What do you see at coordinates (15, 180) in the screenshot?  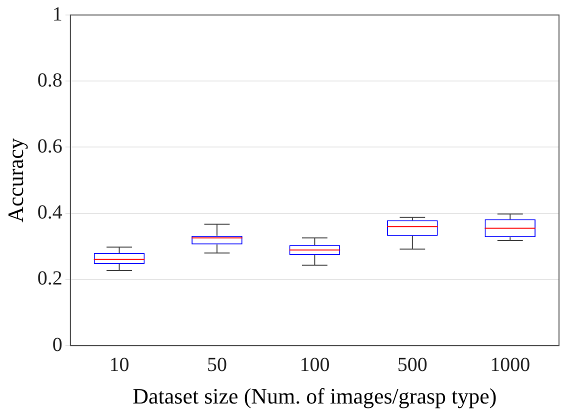 I see `y-axis-title: Accuracy` at bounding box center [15, 180].